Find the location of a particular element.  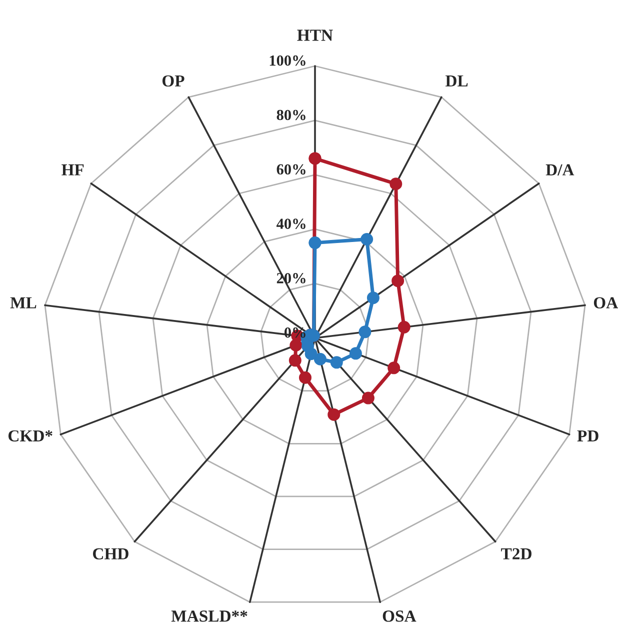

y-tick-label: 80% is located at coordinates (291, 115).